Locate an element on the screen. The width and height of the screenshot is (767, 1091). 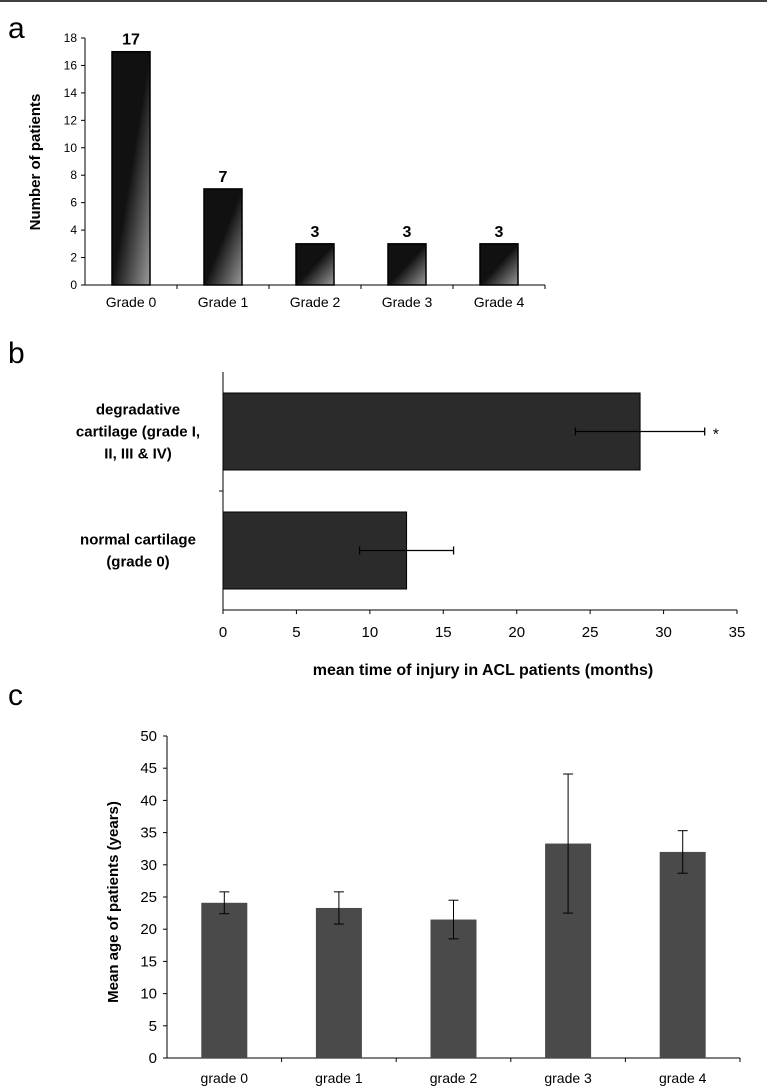
panel-a-y-tick-label: 18 is located at coordinates (71, 38).